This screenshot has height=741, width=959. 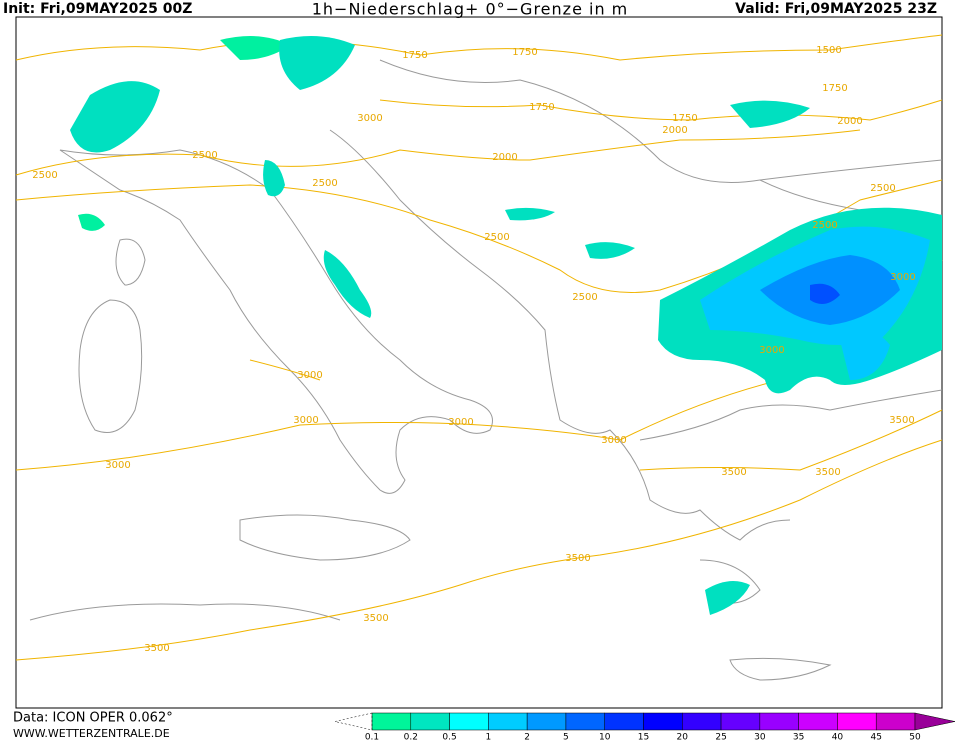 I want to click on contour-label: 1500, so click(x=828, y=50).